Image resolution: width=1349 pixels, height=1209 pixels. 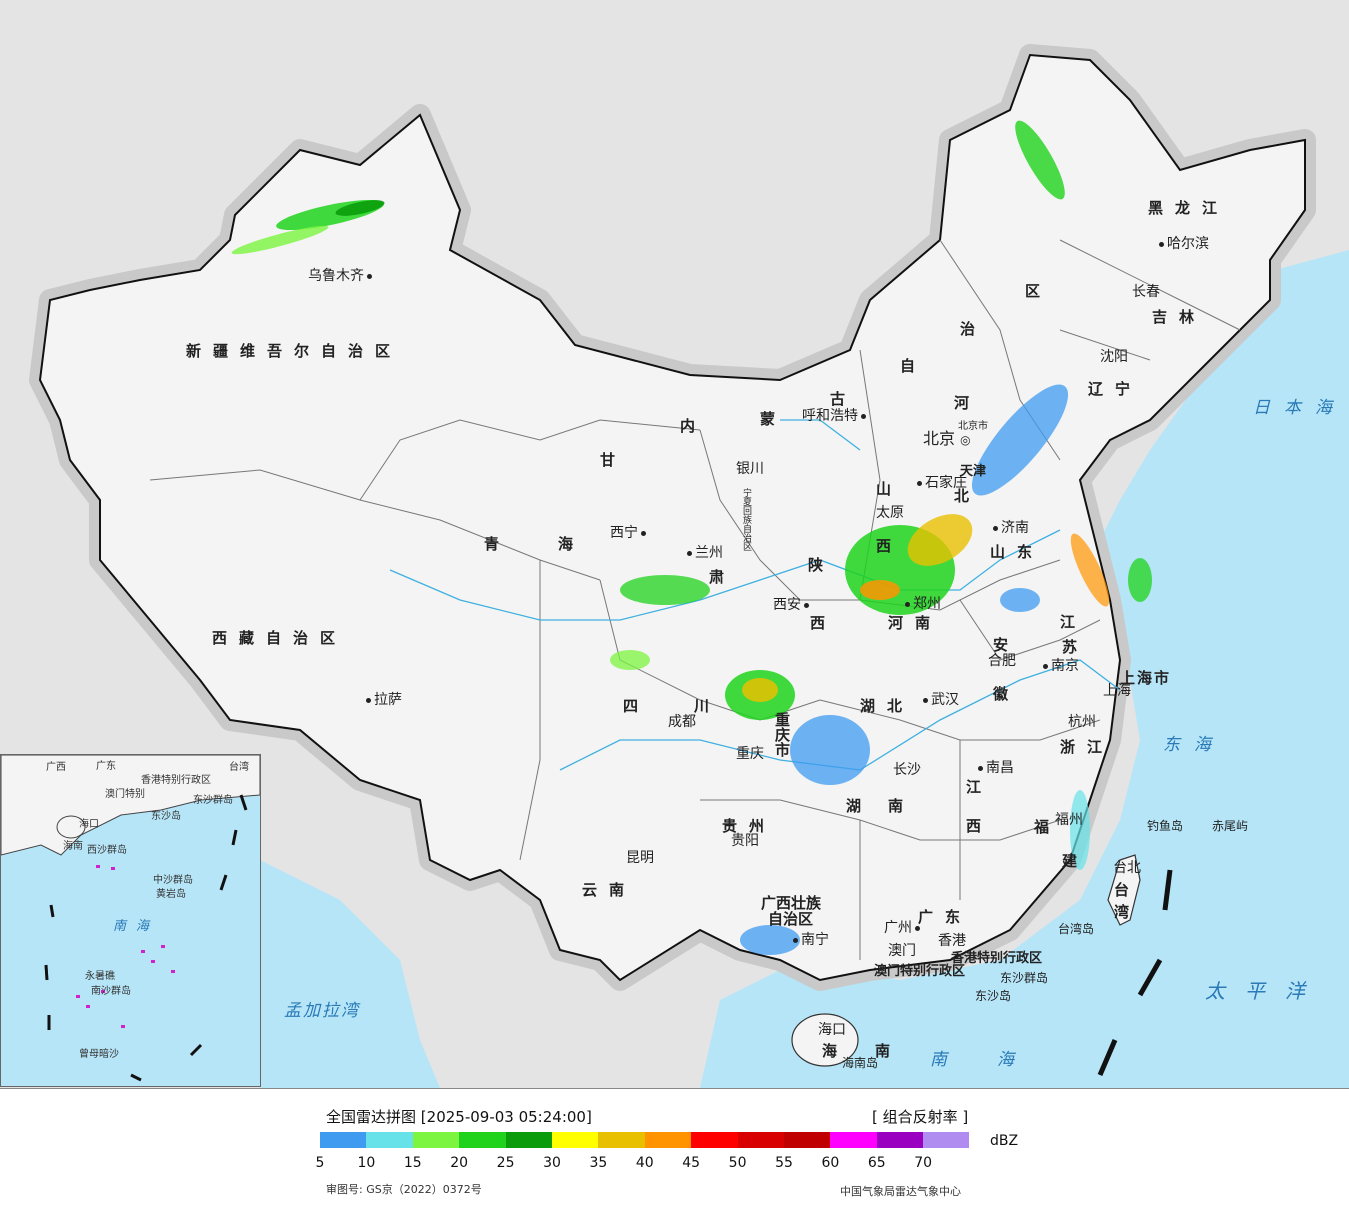 What do you see at coordinates (111, 991) in the screenshot?
I see `inset-nansha: 南沙群岛` at bounding box center [111, 991].